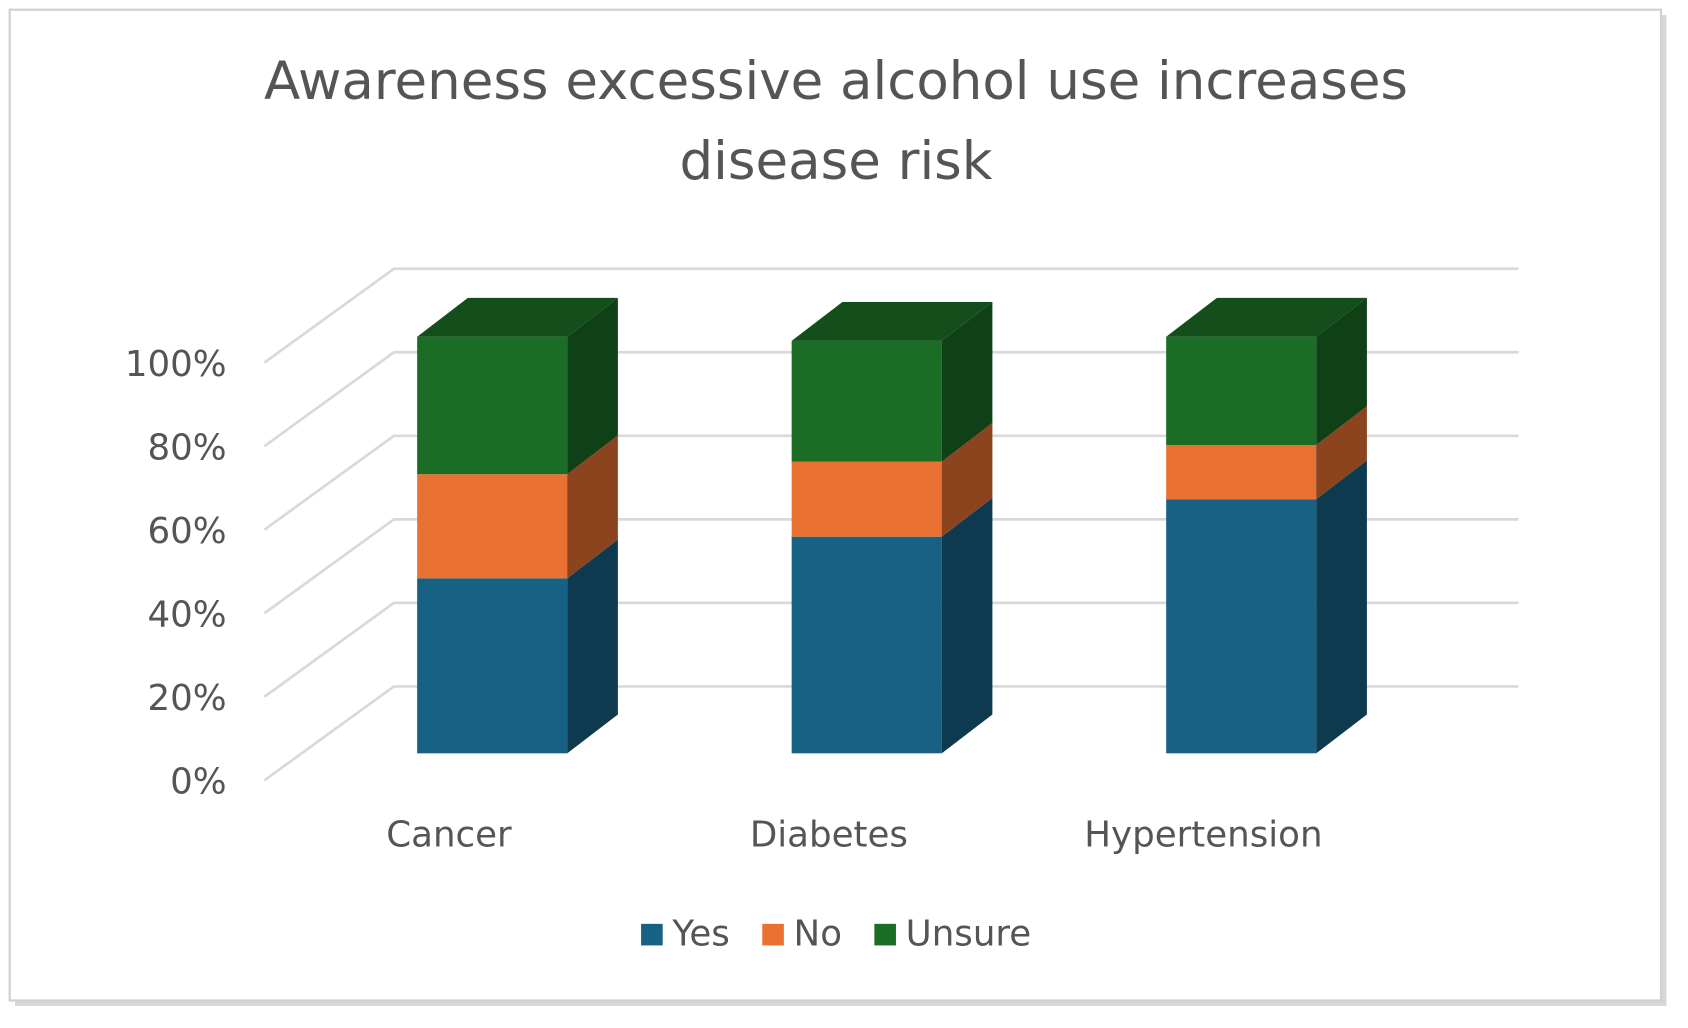 The image size is (1688, 1028). What do you see at coordinates (449, 834) in the screenshot?
I see `x-tick-label: Cancer` at bounding box center [449, 834].